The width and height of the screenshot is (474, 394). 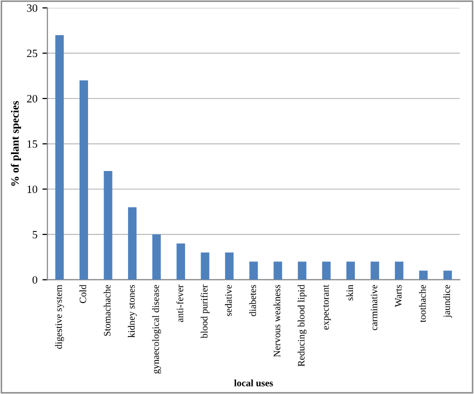 I want to click on x-axis-title: local uses, so click(x=253, y=383).